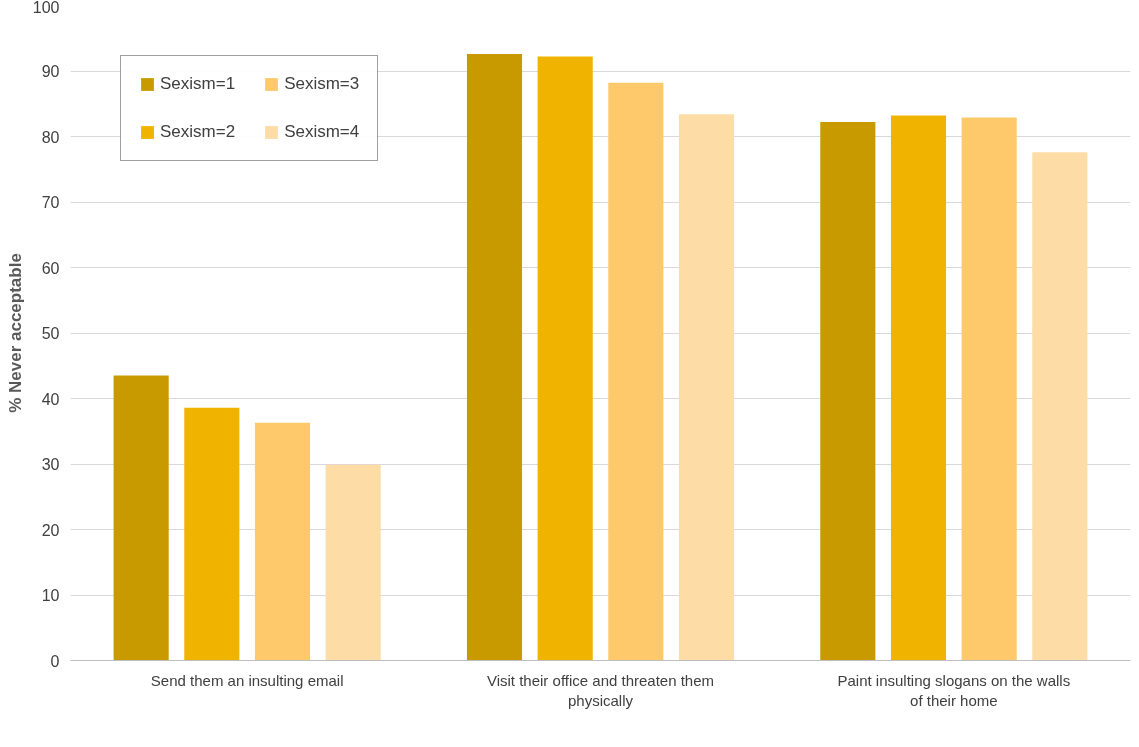  Describe the element at coordinates (50, 137) in the screenshot. I see `y-tick-label: 80` at that location.